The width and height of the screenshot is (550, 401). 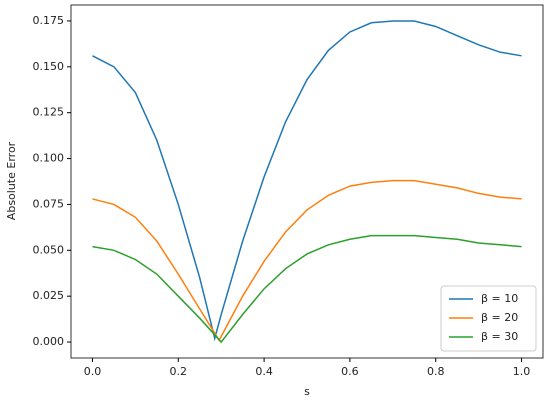 I want to click on y-tick-label: 0.025, so click(x=49, y=295).